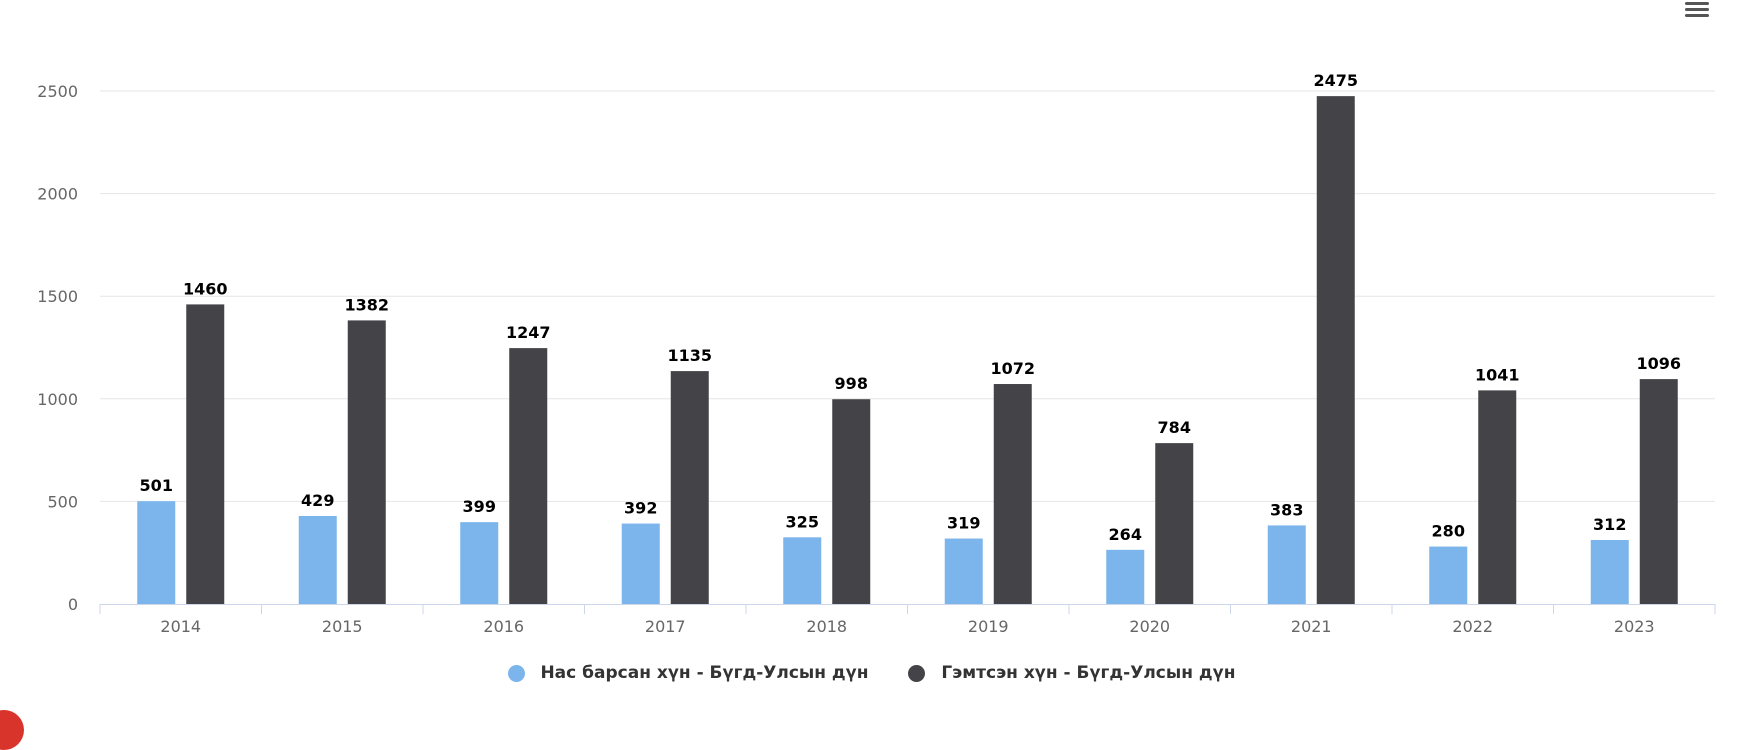  I want to click on chart-menu-button, so click(1698, 10).